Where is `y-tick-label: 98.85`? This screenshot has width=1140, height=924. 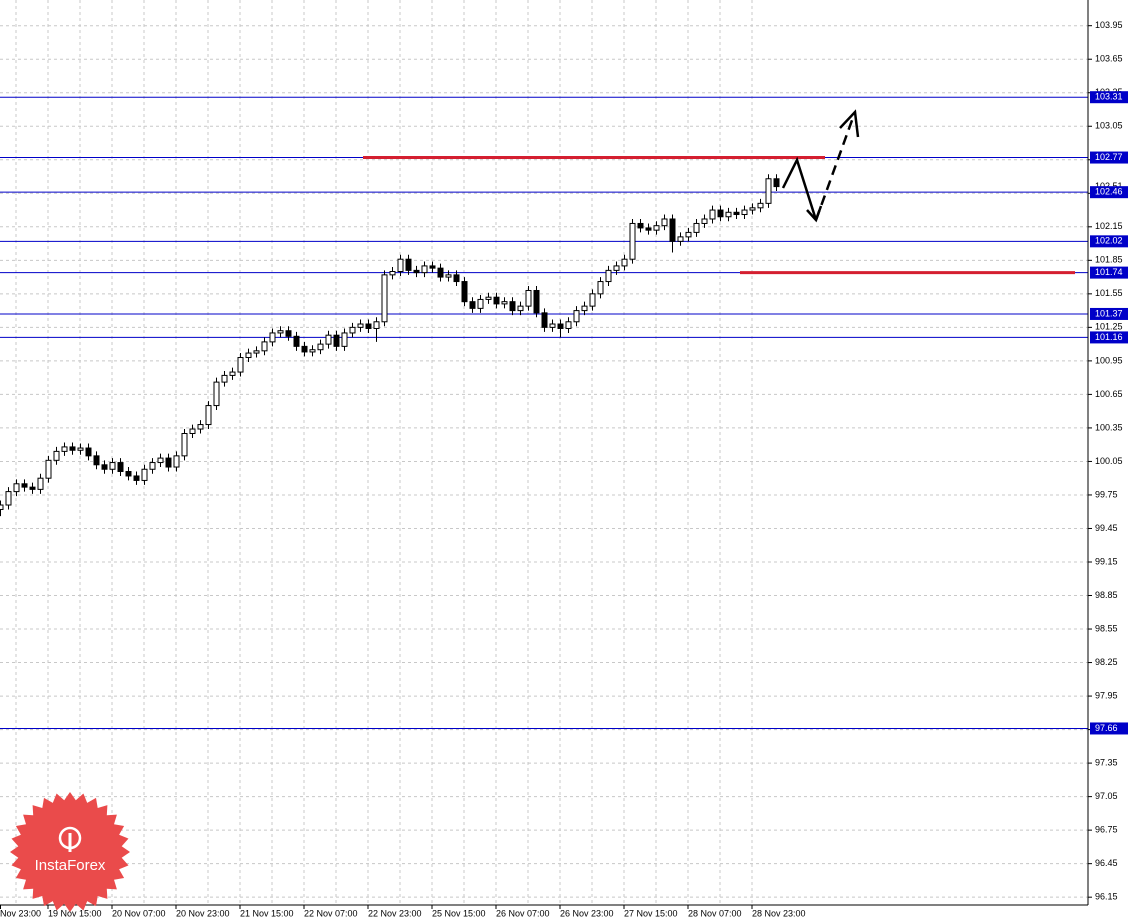 y-tick-label: 98.85 is located at coordinates (1106, 595).